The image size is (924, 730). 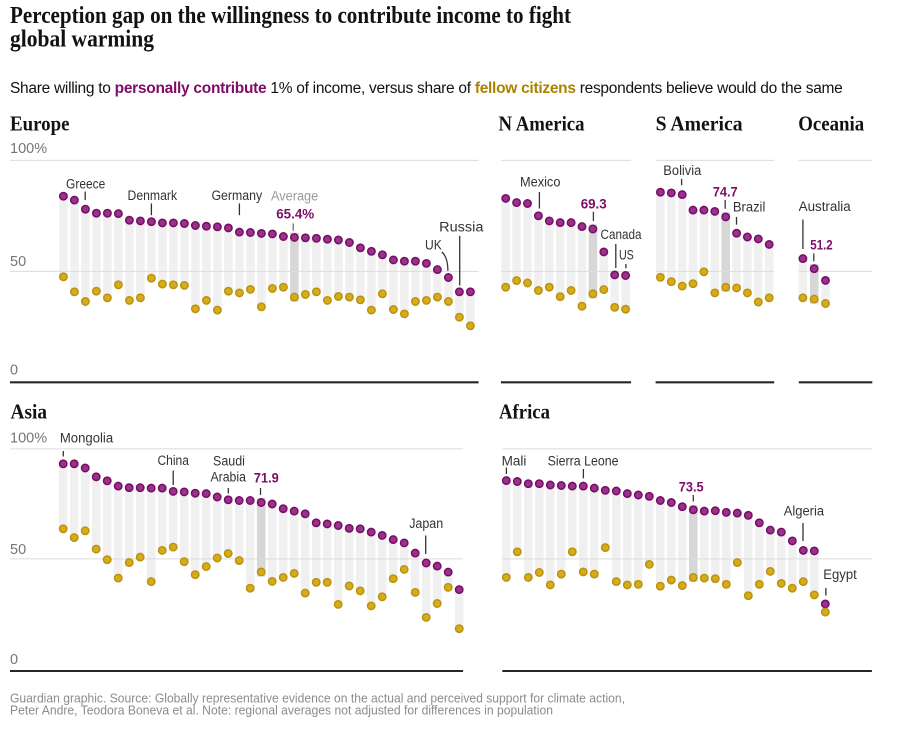 What do you see at coordinates (524, 411) in the screenshot?
I see `svg-text: Africa` at bounding box center [524, 411].